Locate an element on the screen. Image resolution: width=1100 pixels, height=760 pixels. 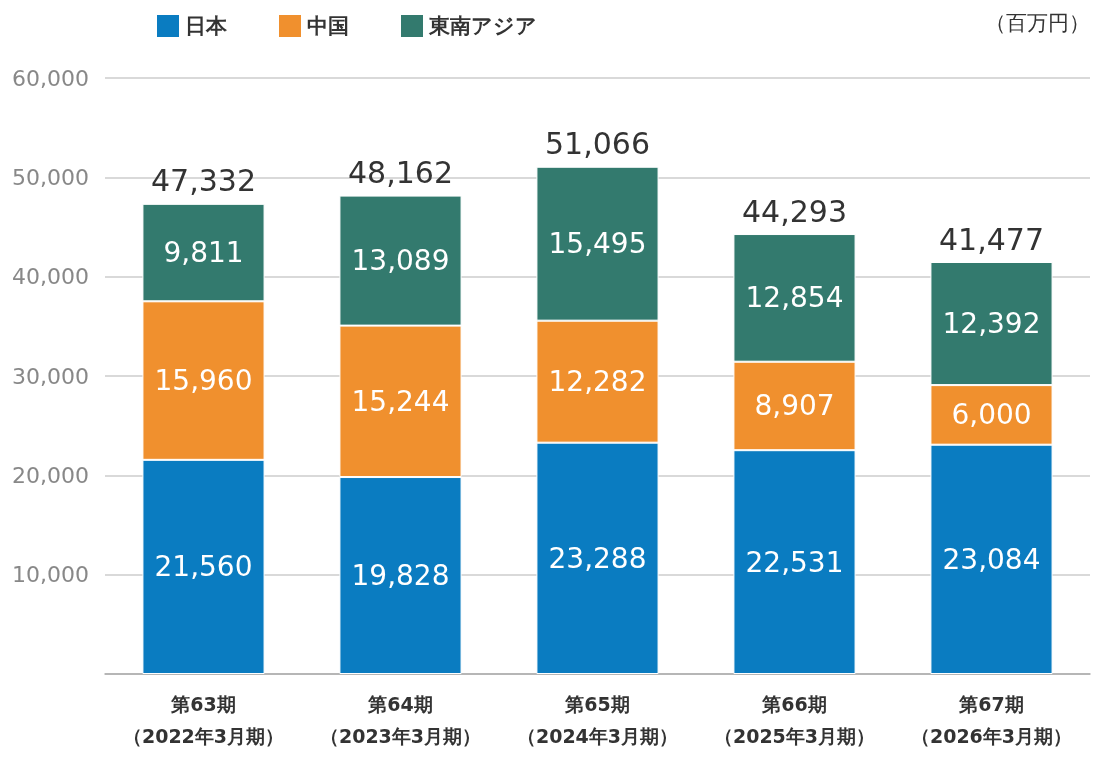
total-label: 44,293 is located at coordinates (794, 211).